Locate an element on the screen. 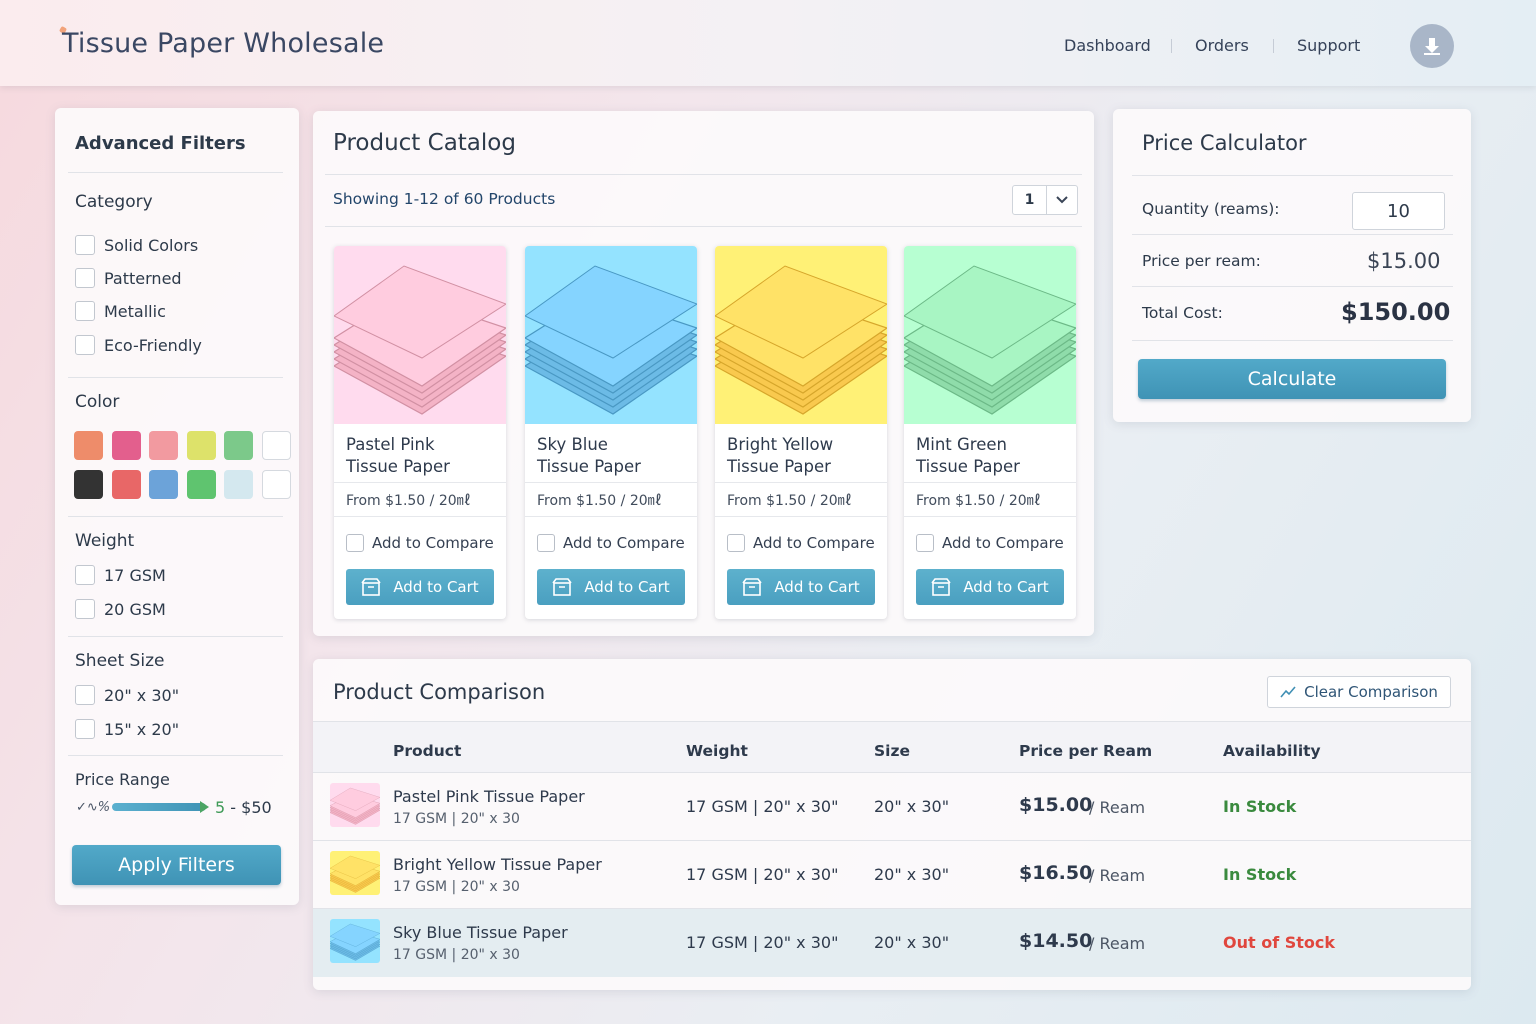 Image resolution: width=1536 pixels, height=1024 pixels. availability-status: Out of Stock is located at coordinates (1279, 942).